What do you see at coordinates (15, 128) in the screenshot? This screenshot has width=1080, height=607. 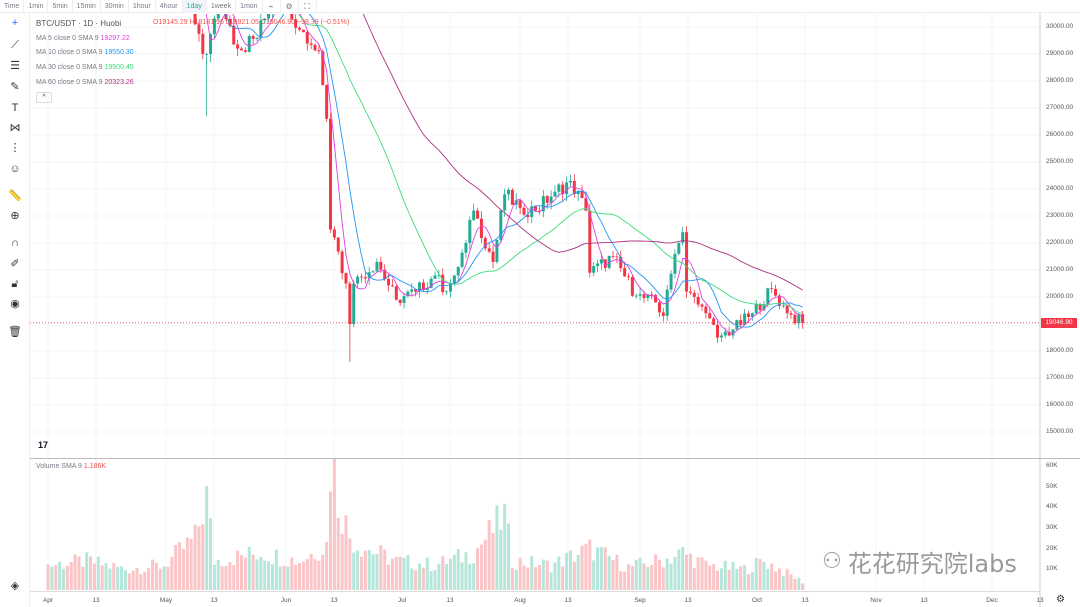 I see `pattern-icon: ⋈` at bounding box center [15, 128].